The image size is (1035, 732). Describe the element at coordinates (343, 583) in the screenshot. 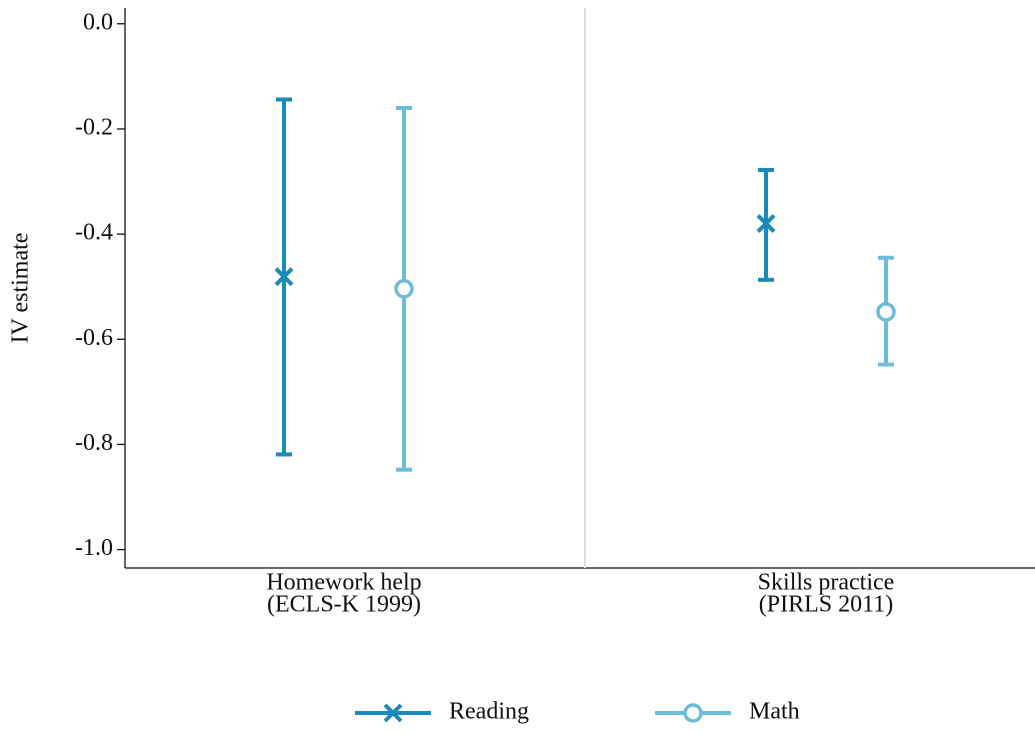

I see `x-tick-label: Homework help` at that location.